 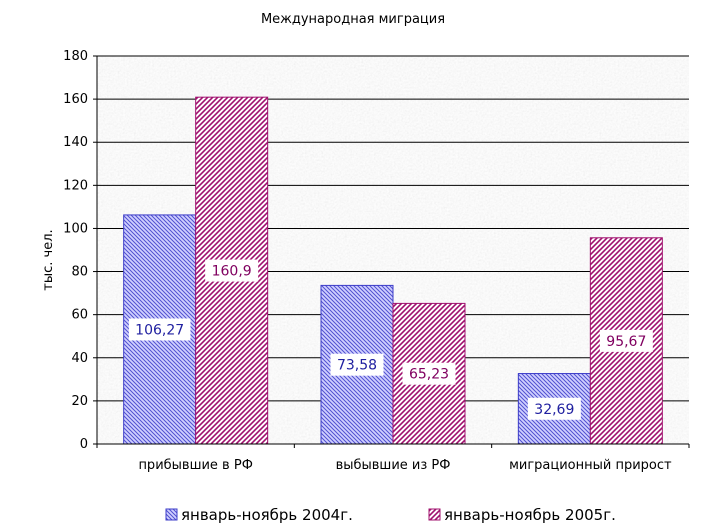 I want to click on data-label: 106,27, so click(x=159, y=330).